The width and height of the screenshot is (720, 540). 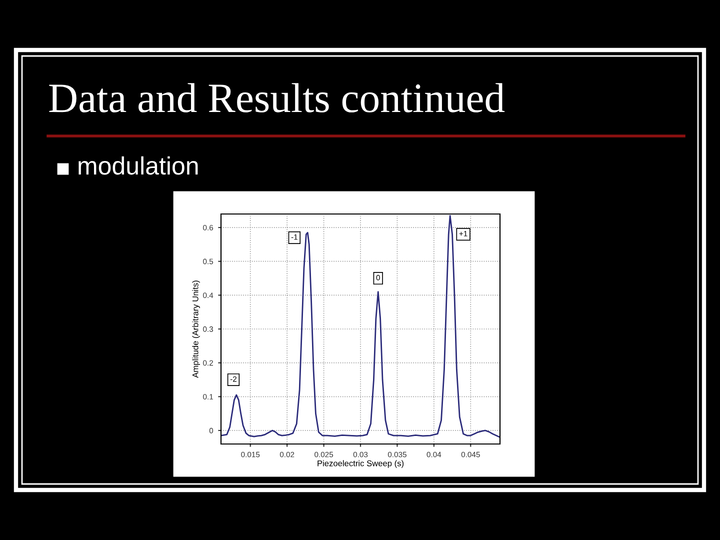 I want to click on chart-subtitle: modulation, so click(x=138, y=165).